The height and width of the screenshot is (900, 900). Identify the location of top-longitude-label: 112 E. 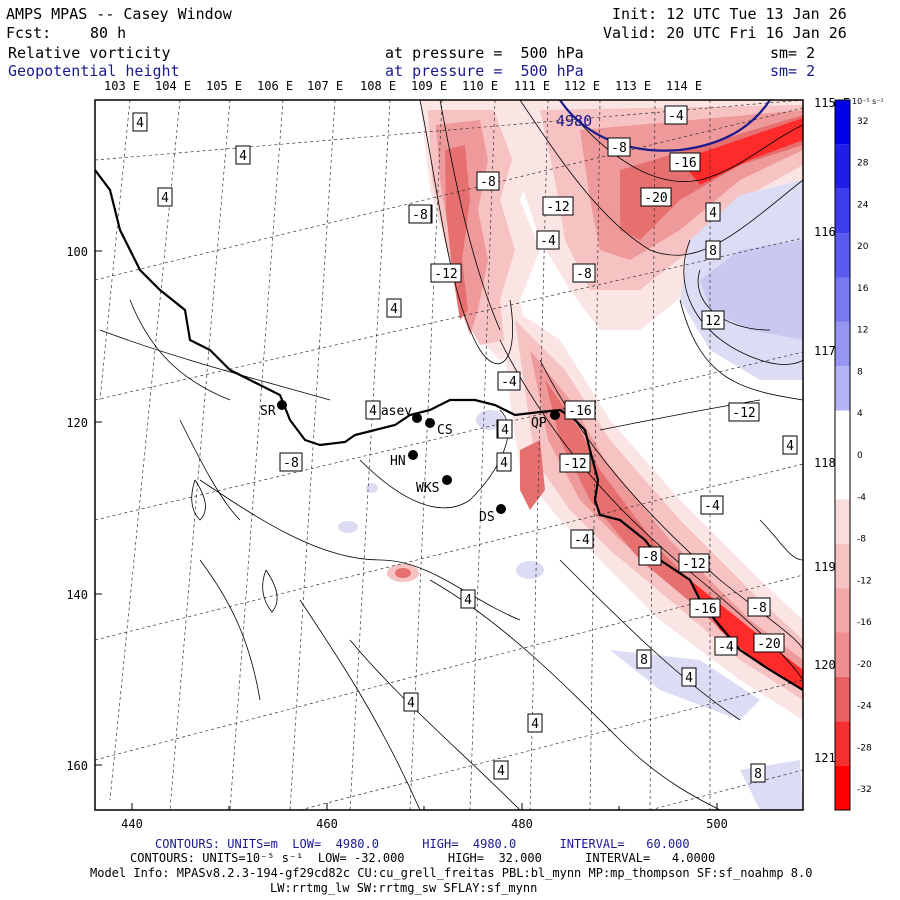
(582, 86).